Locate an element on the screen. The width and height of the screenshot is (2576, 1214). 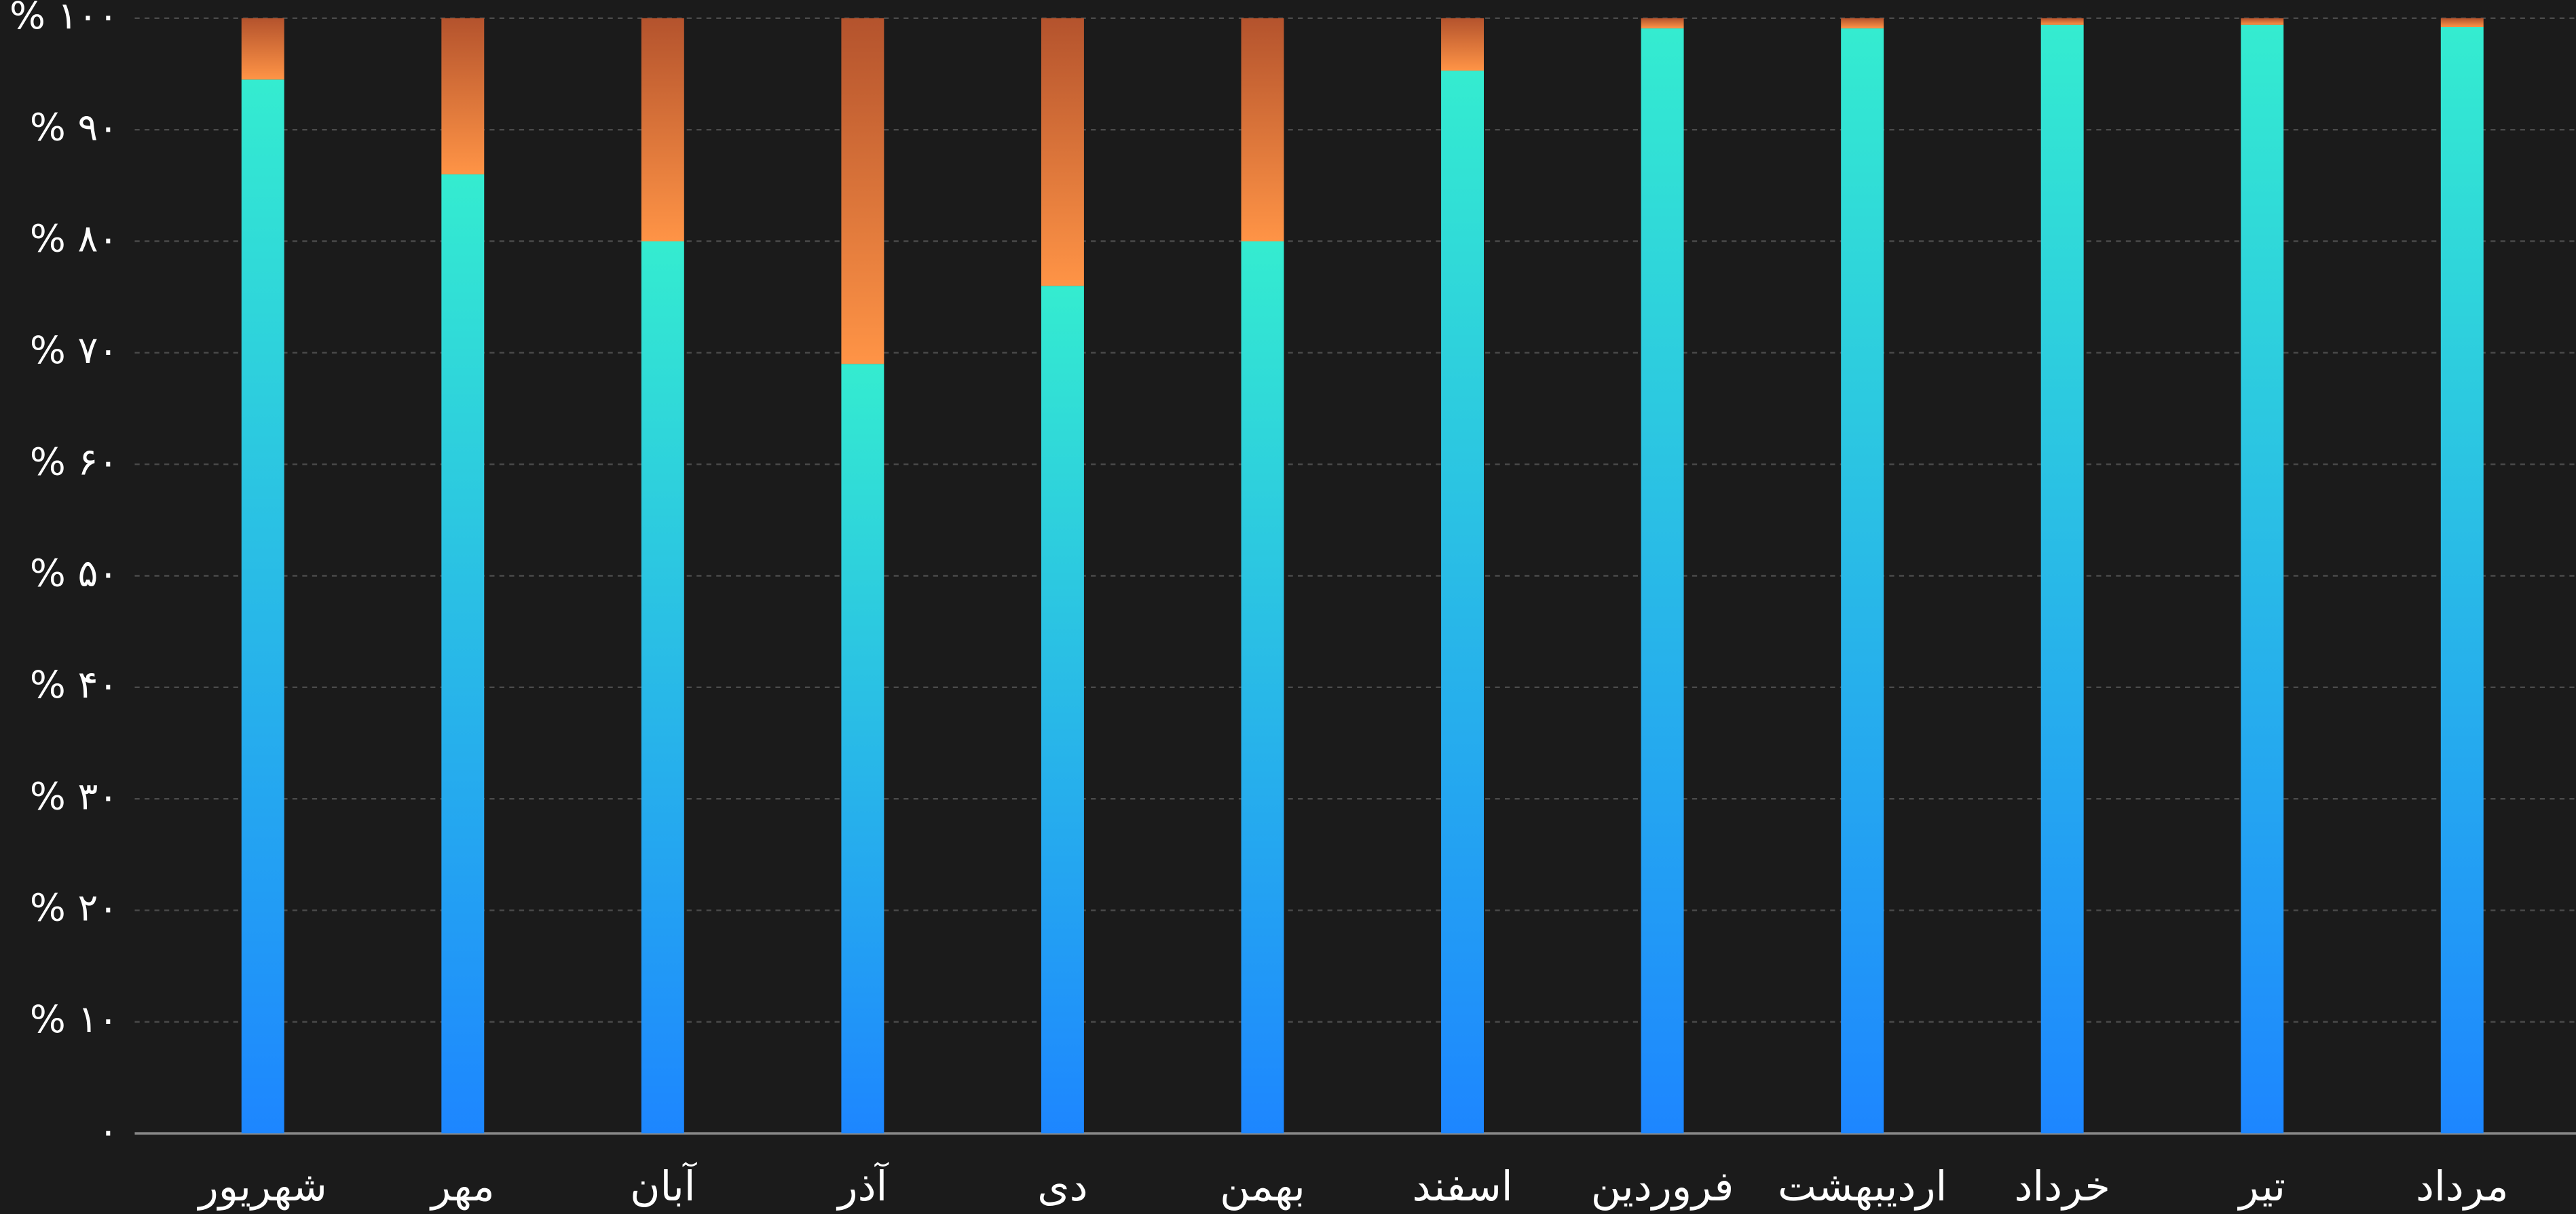
y-tick-label: % ۶۰ is located at coordinates (74, 462).